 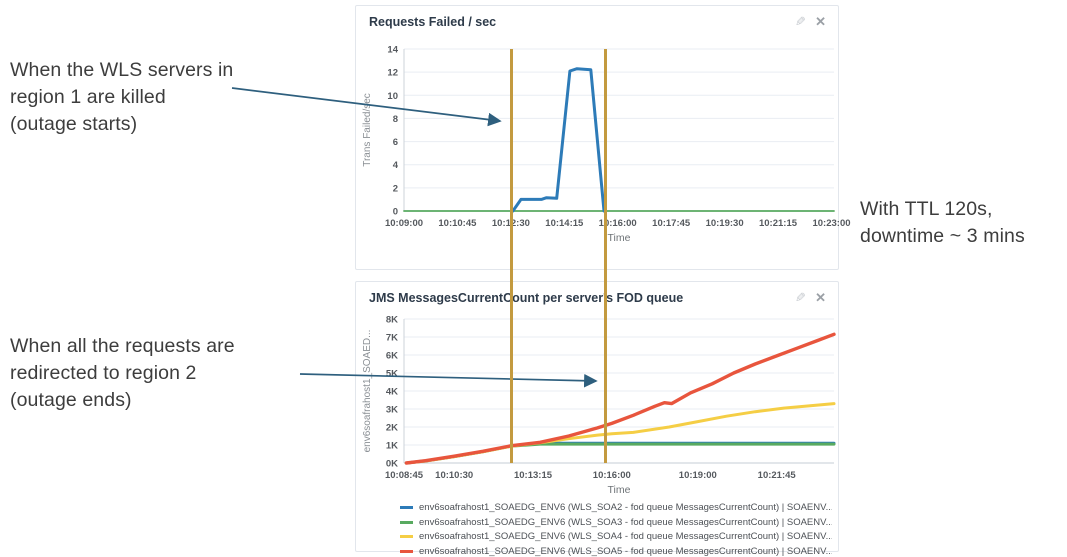 I want to click on annotation-line: (outage ends), so click(x=71, y=399).